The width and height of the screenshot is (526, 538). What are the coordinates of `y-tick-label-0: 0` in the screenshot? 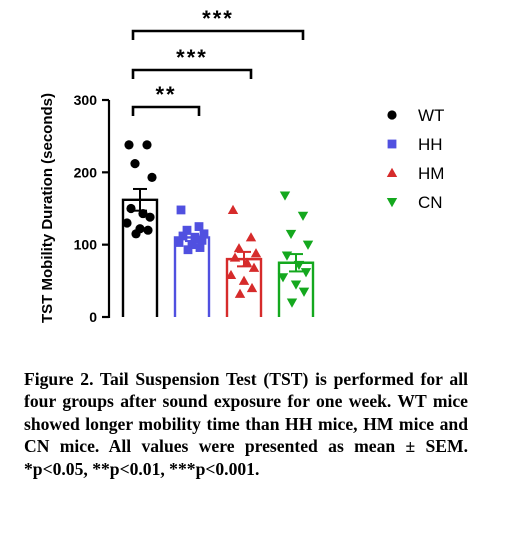 It's located at (93, 317).